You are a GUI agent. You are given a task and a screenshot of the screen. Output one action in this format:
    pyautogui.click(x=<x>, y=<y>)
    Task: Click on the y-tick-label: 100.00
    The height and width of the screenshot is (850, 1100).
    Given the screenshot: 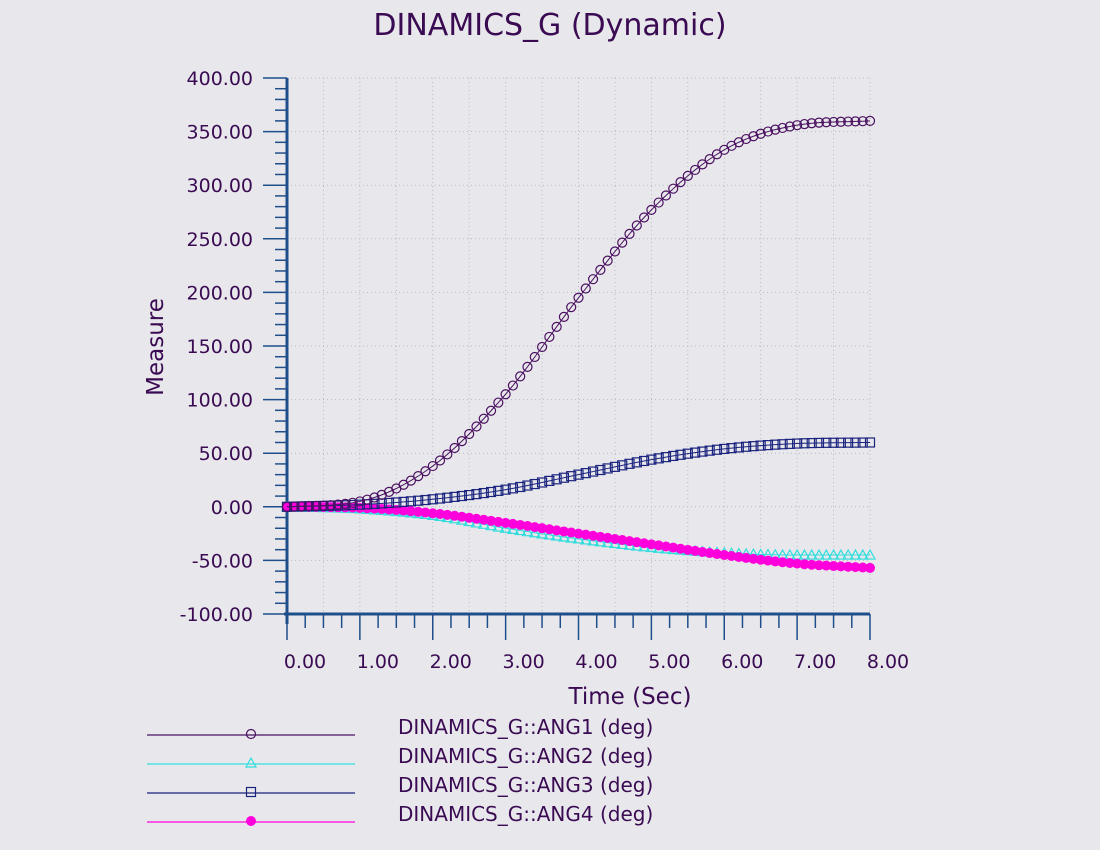 What is the action you would take?
    pyautogui.click(x=220, y=401)
    